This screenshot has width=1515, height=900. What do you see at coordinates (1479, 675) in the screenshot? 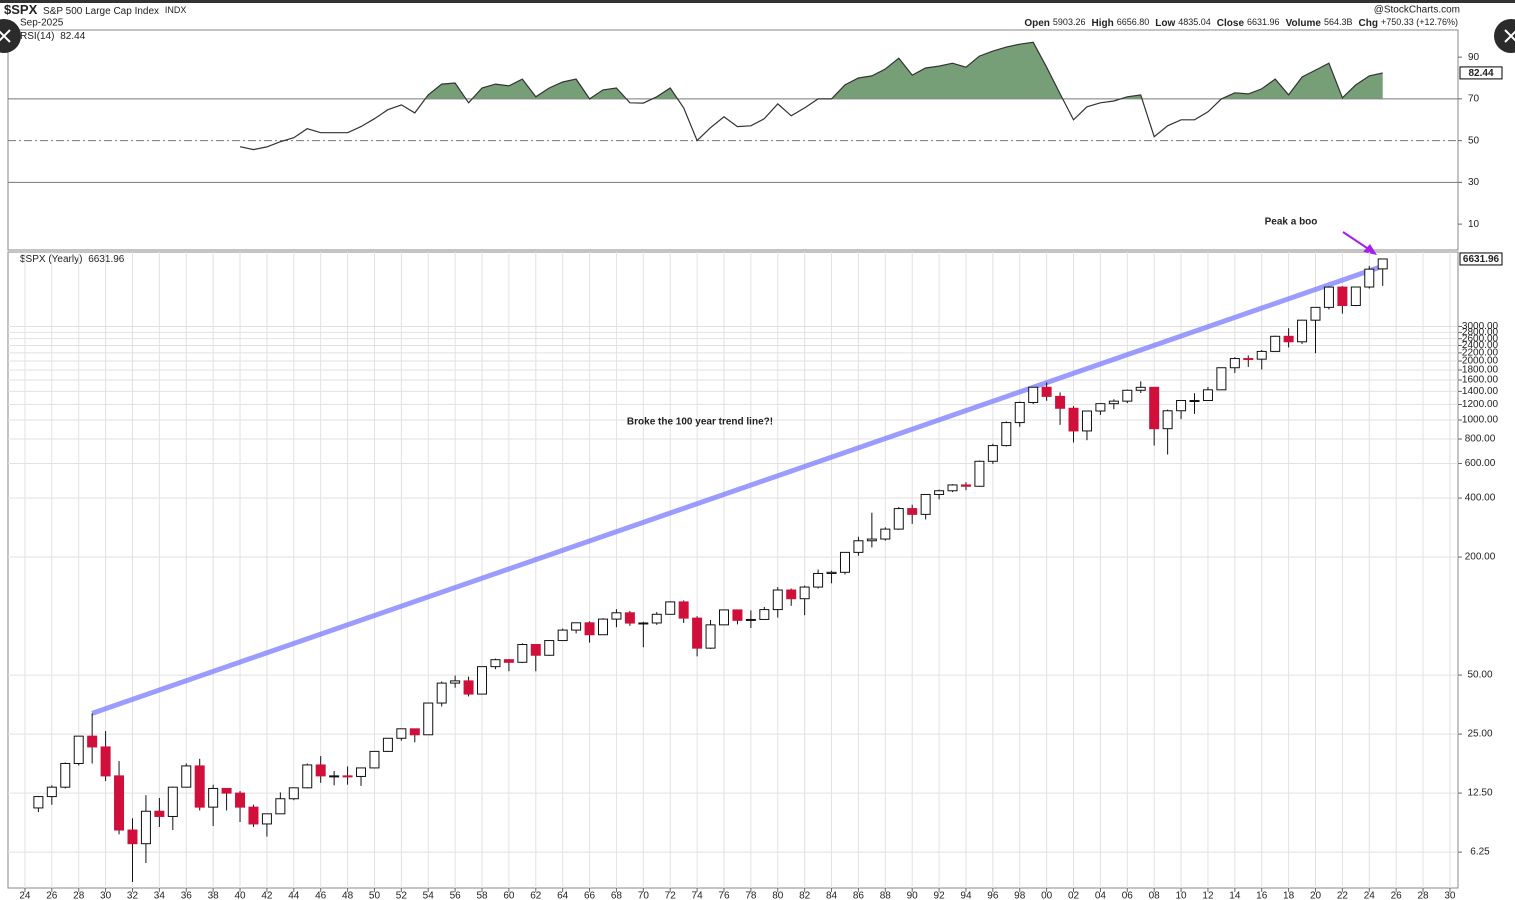
I see `y-tick-label: 50.00` at bounding box center [1479, 675].